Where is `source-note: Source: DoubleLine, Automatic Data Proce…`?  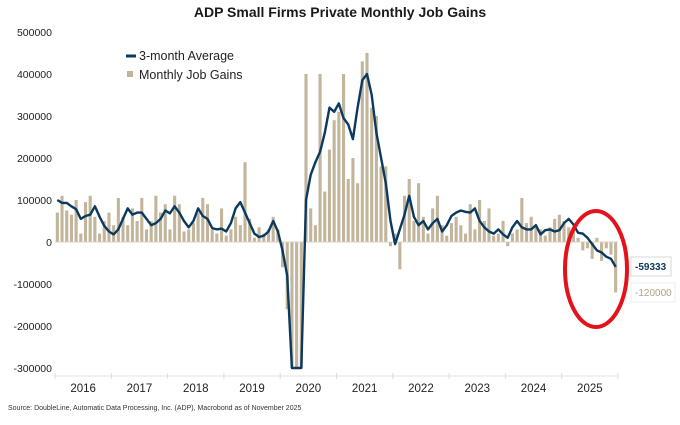 source-note: Source: DoubleLine, Automatic Data Proce… is located at coordinates (155, 408).